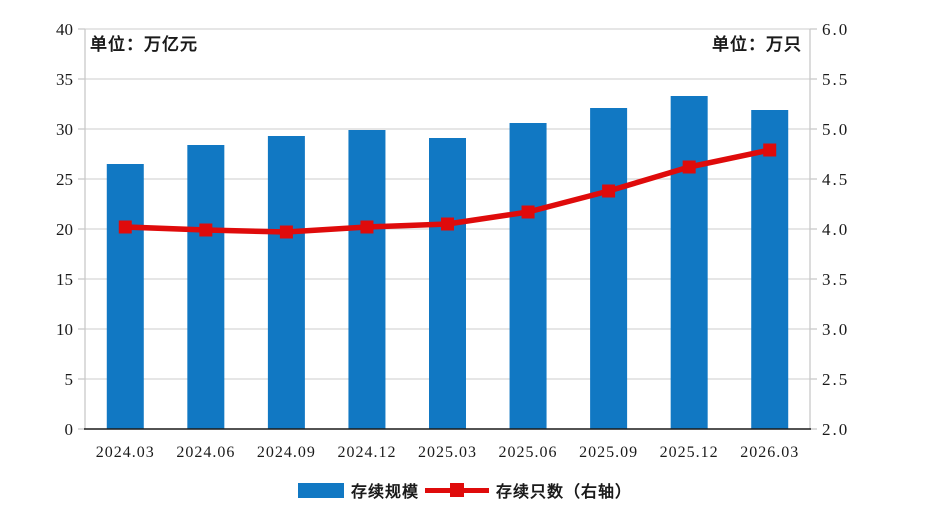 The height and width of the screenshot is (526, 930). I want to click on x-axis-category-label: 2024.06, so click(205, 452).